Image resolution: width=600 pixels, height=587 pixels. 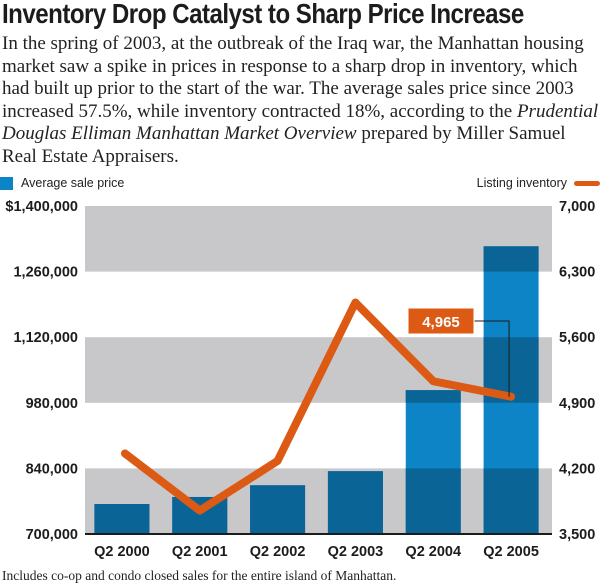 I want to click on category-label: Q2 2001, so click(x=200, y=552).